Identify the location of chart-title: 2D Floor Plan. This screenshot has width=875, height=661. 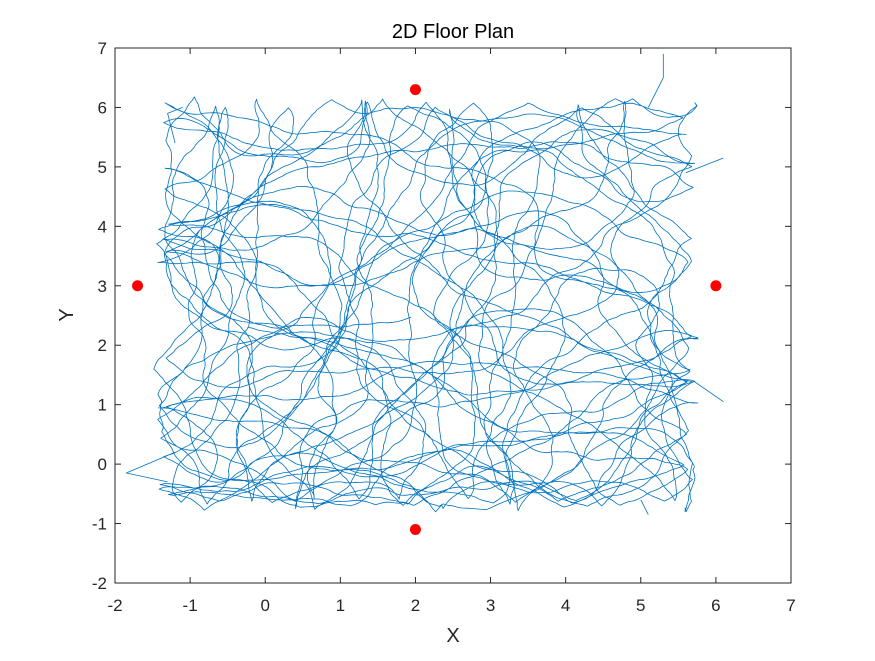
(453, 32).